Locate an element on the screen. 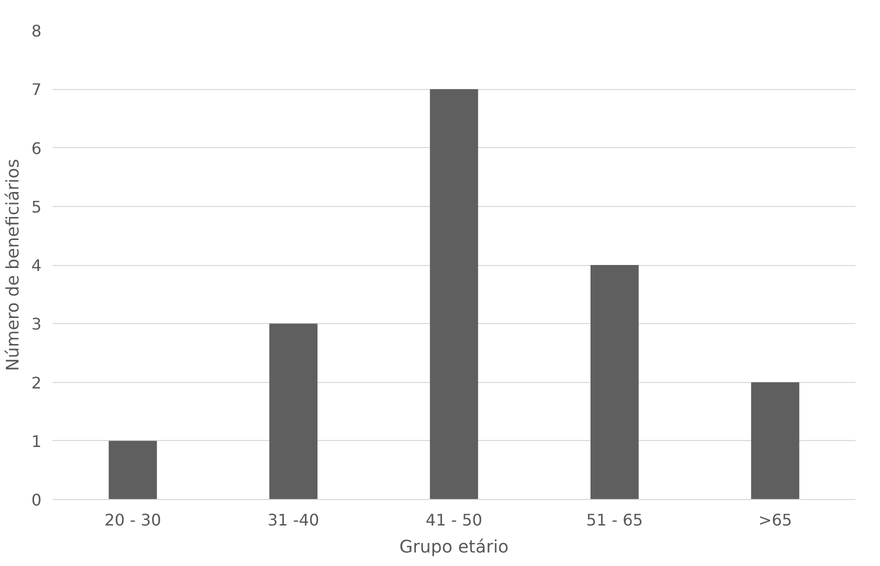 The height and width of the screenshot is (566, 880). y-tick-label: 2 is located at coordinates (36, 382).